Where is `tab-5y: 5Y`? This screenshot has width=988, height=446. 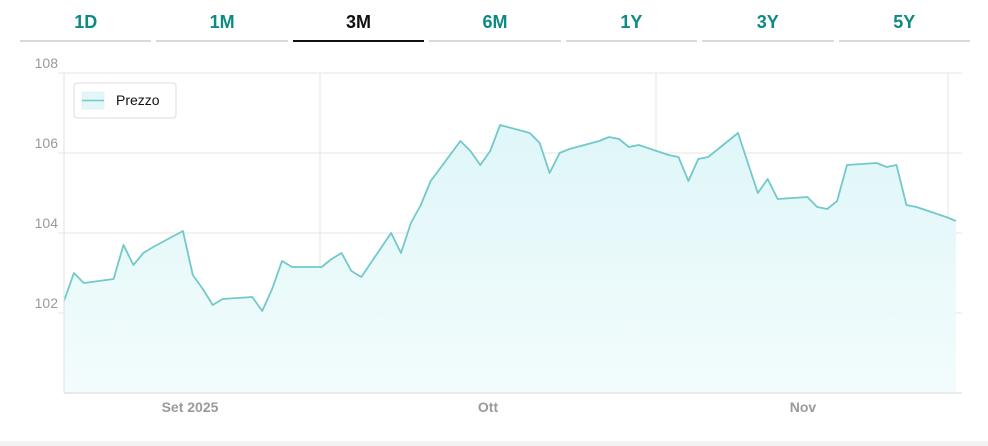
tab-5y: 5Y is located at coordinates (904, 21).